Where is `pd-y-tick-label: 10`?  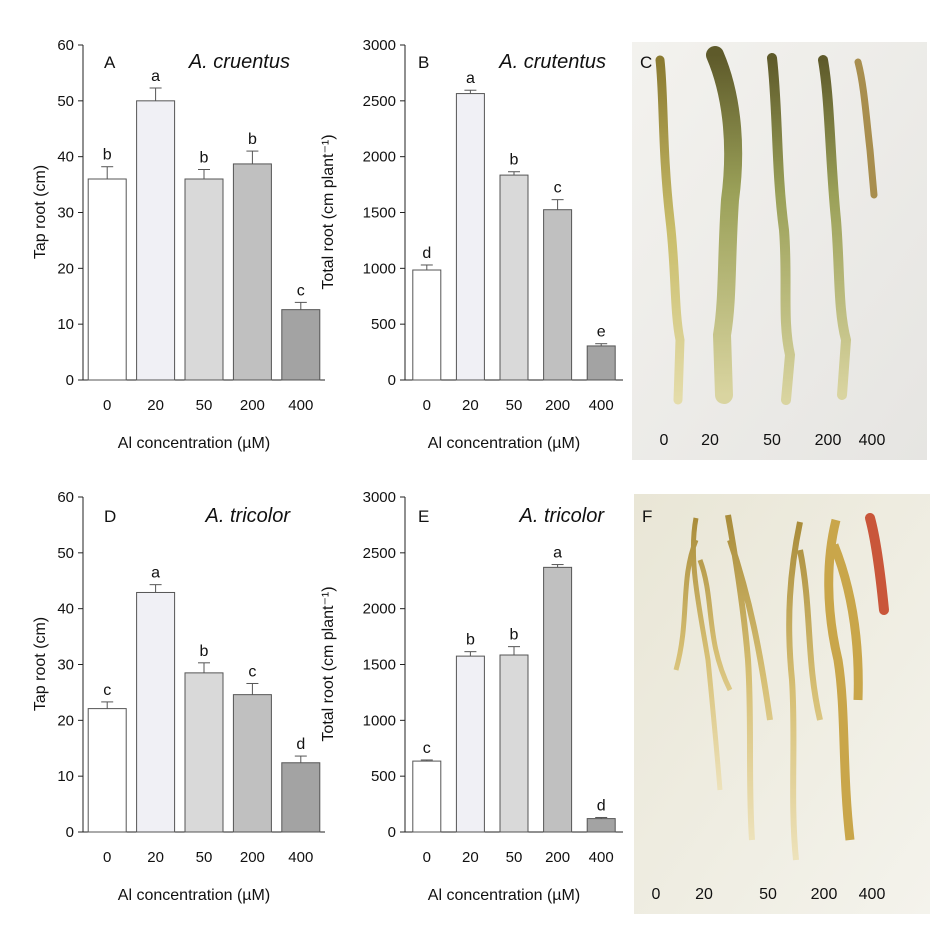 pd-y-tick-label: 10 is located at coordinates (65, 776).